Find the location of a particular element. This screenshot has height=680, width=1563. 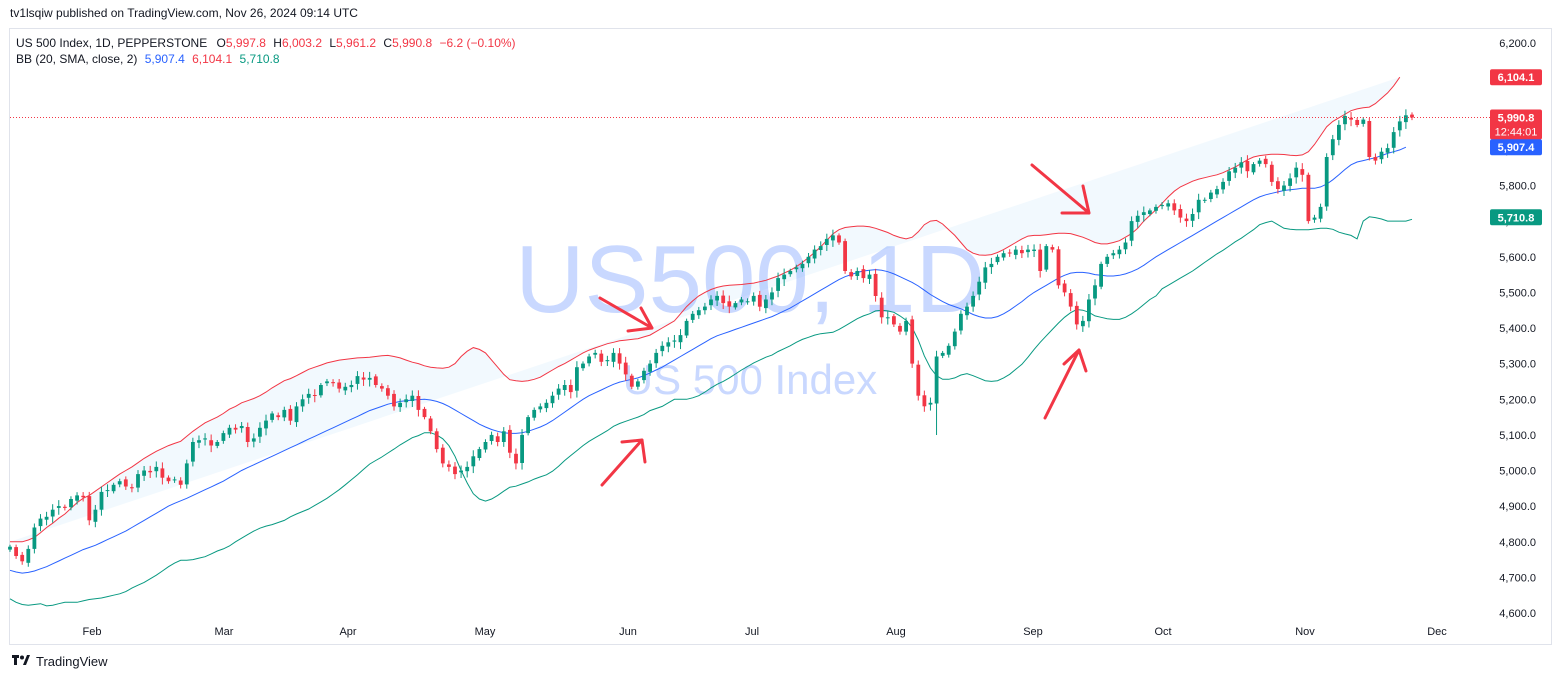

high-label: H is located at coordinates (277, 43).